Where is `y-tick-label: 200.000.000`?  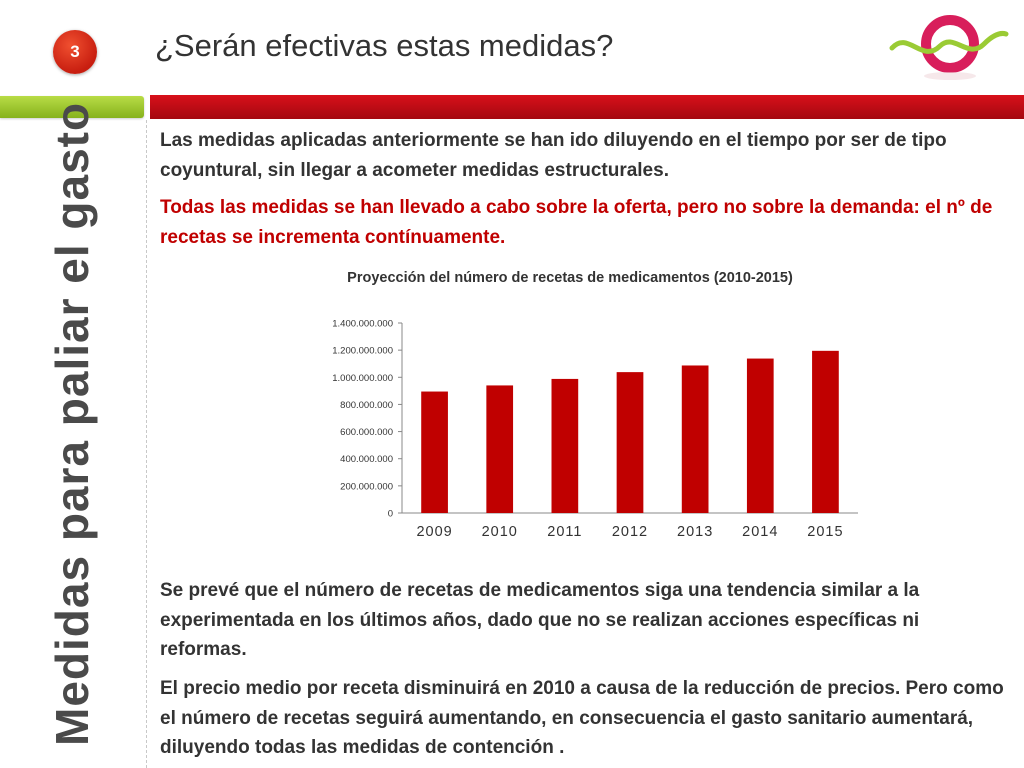
y-tick-label: 200.000.000 is located at coordinates (366, 486).